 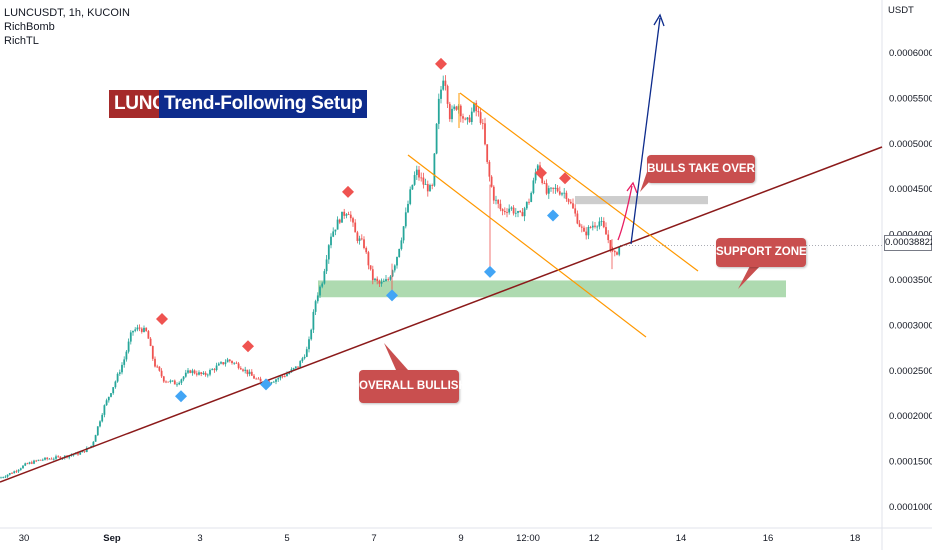 What do you see at coordinates (373, 538) in the screenshot?
I see `time-tick-label: 7` at bounding box center [373, 538].